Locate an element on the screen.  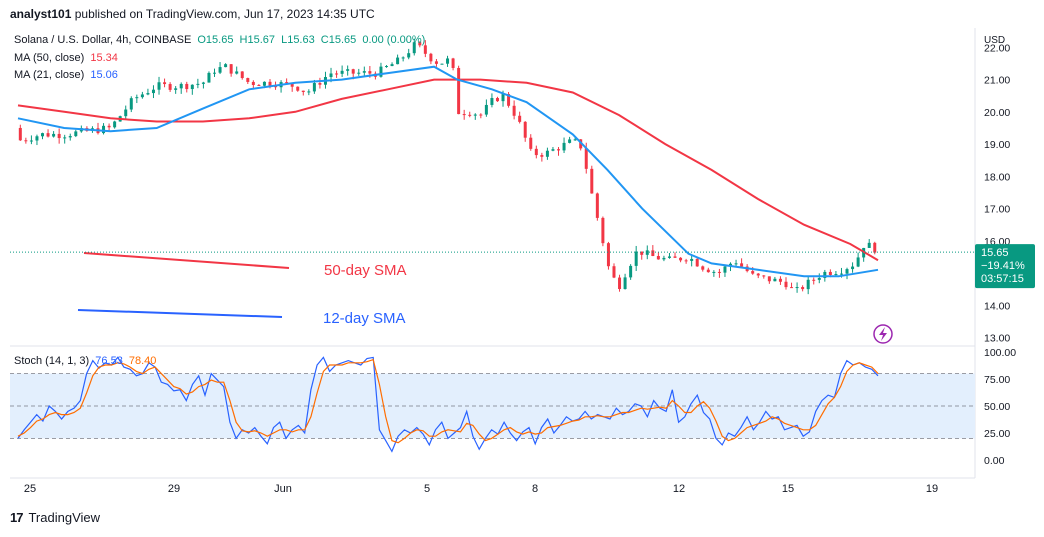
lightning-icon is located at coordinates (883, 334).